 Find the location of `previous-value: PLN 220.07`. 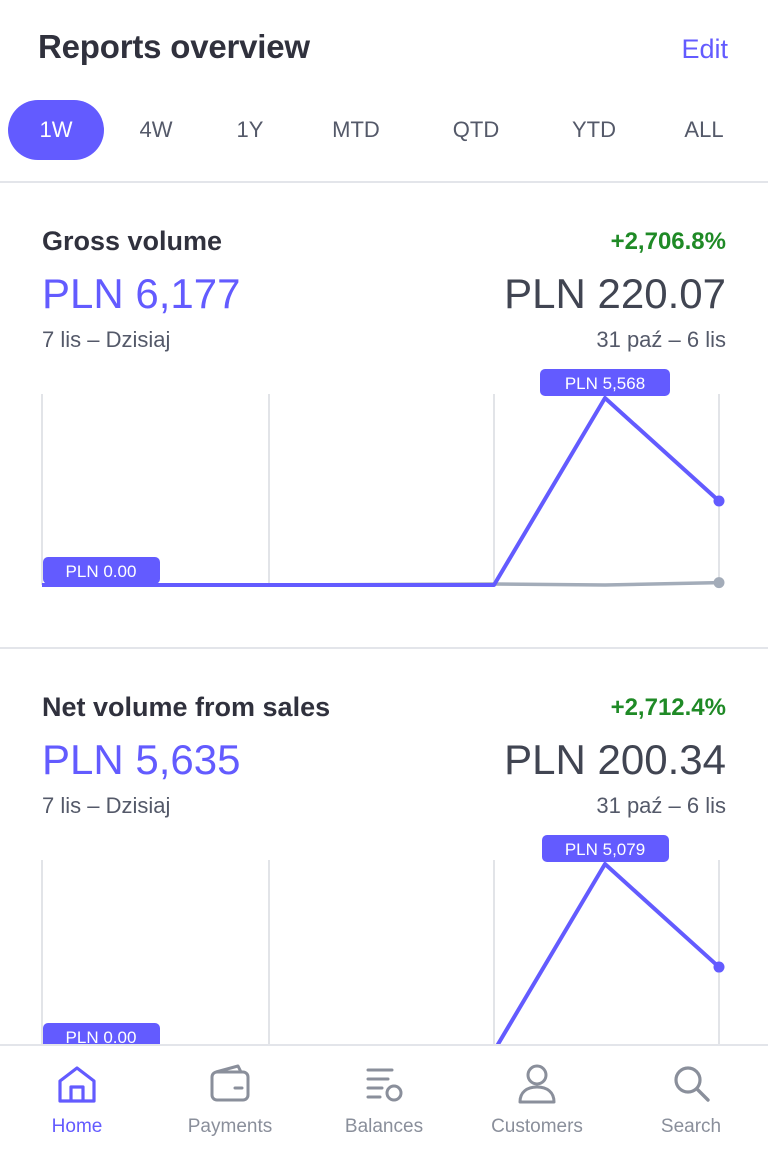

previous-value: PLN 220.07 is located at coordinates (615, 293).